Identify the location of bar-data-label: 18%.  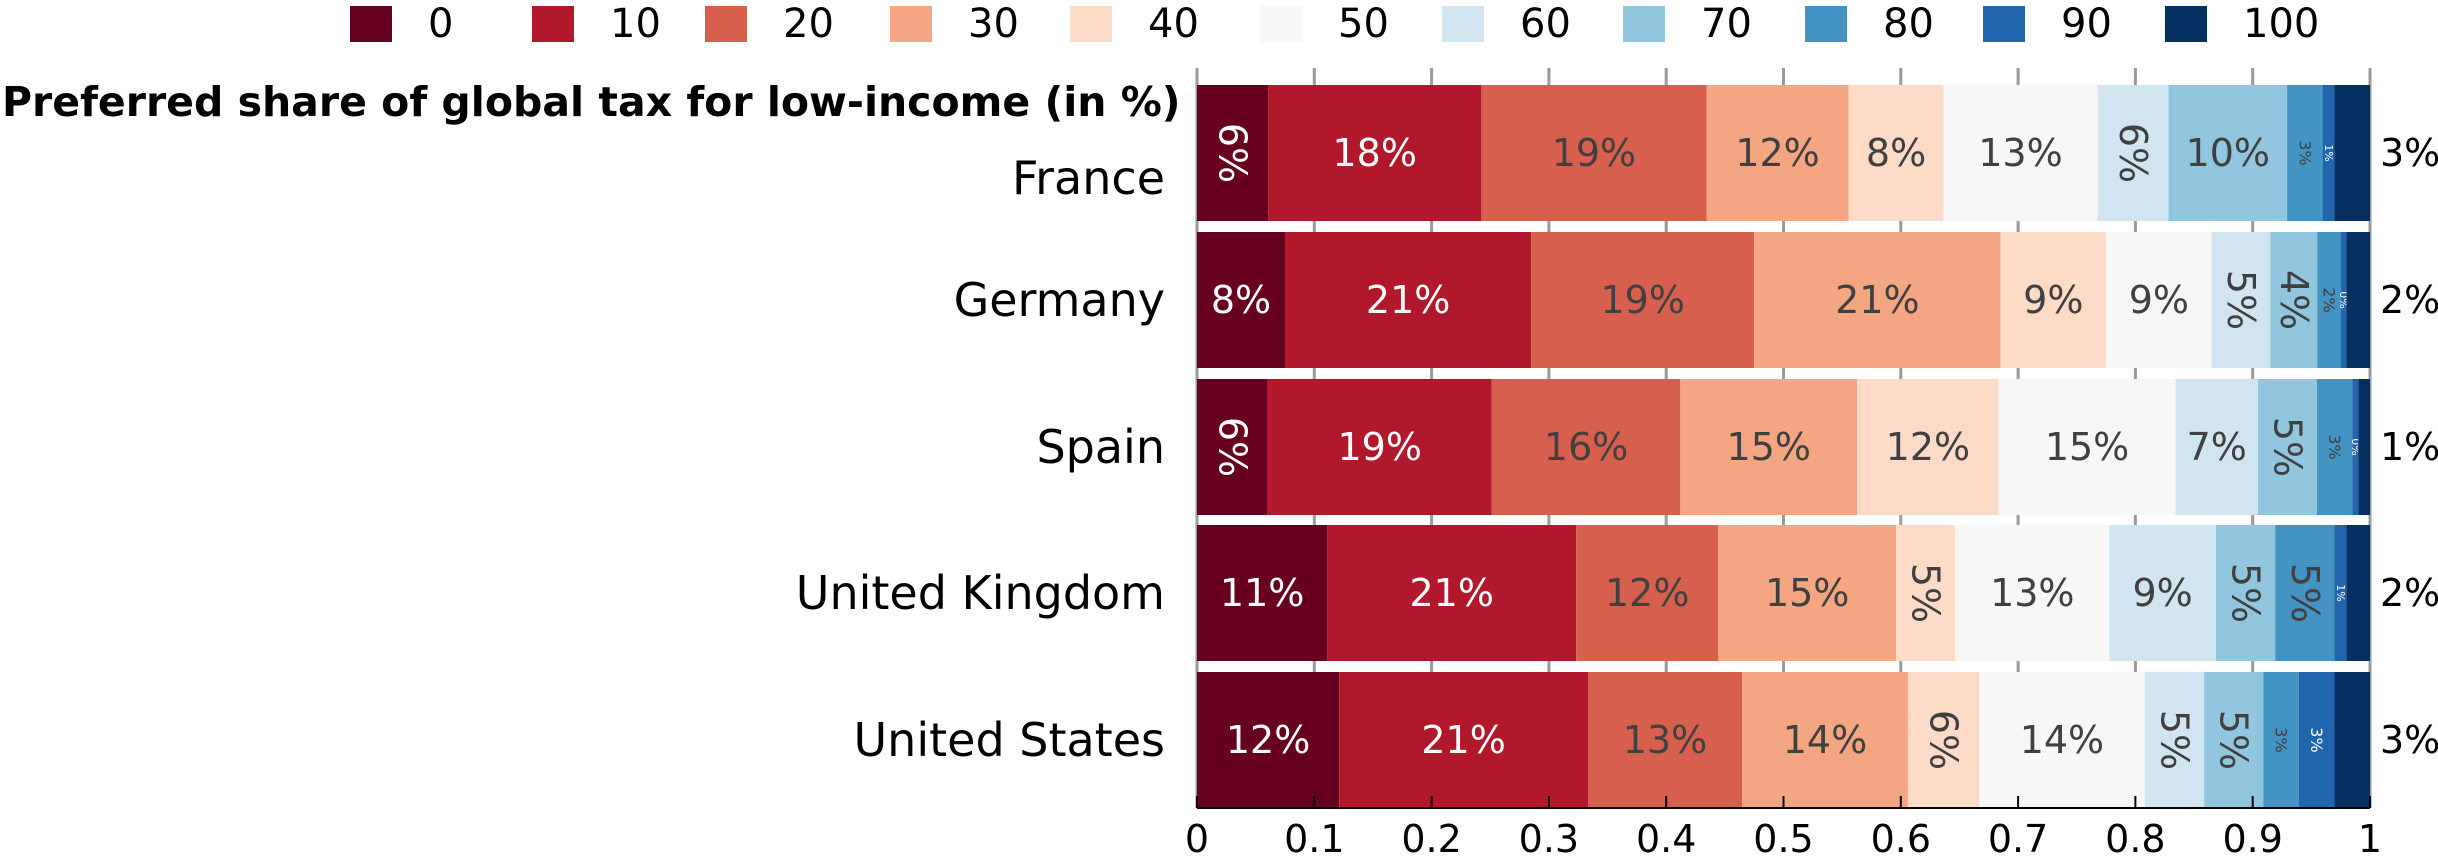
(1374, 153).